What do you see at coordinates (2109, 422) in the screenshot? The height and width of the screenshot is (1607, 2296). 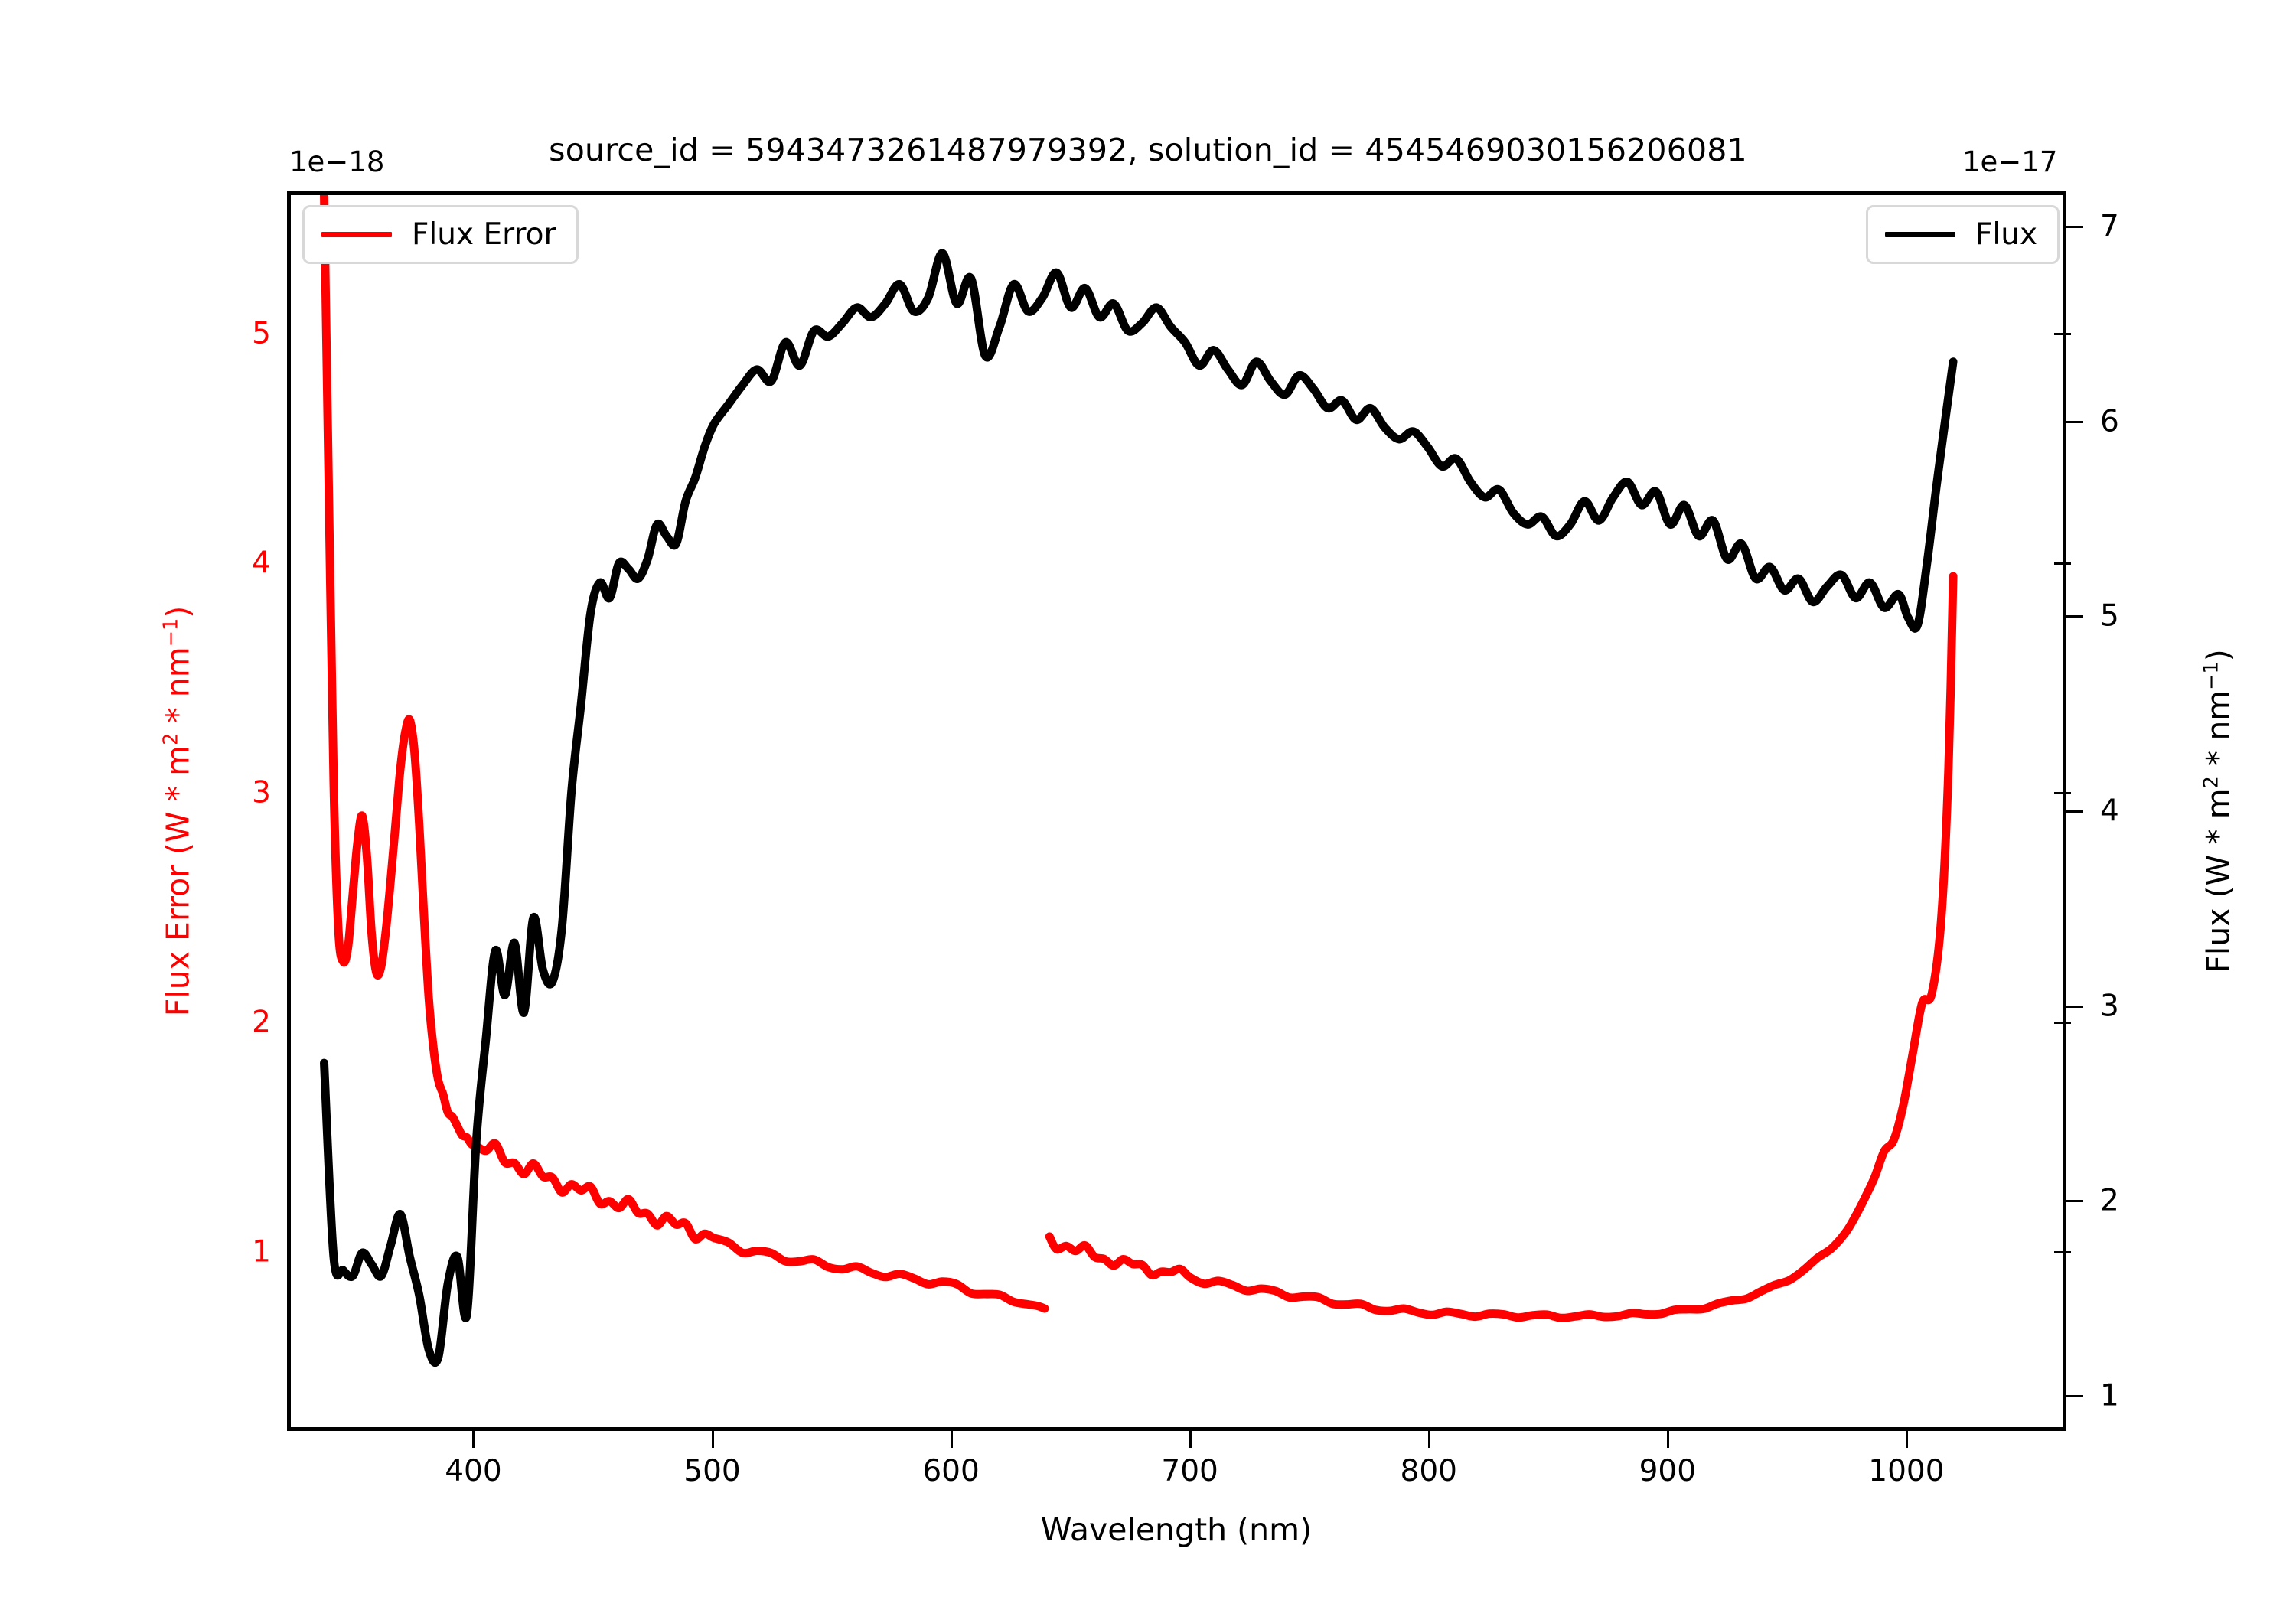 I see `right-axis-tick-label: 6` at bounding box center [2109, 422].